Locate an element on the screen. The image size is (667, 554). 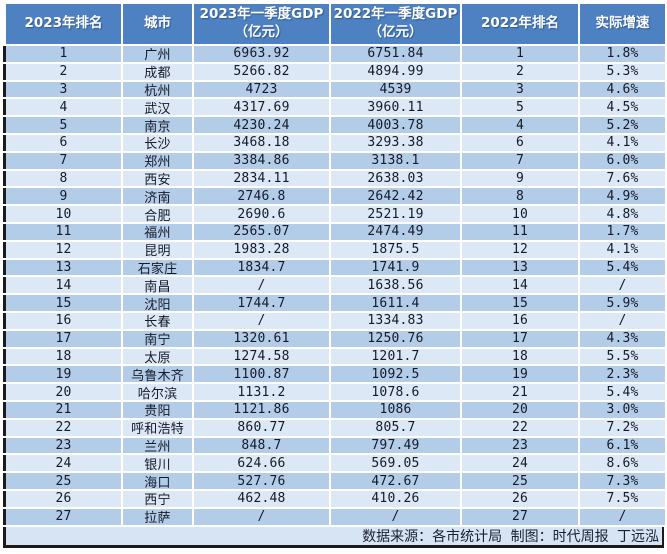
cell-gdp-2022: 797.49 is located at coordinates (395, 445).